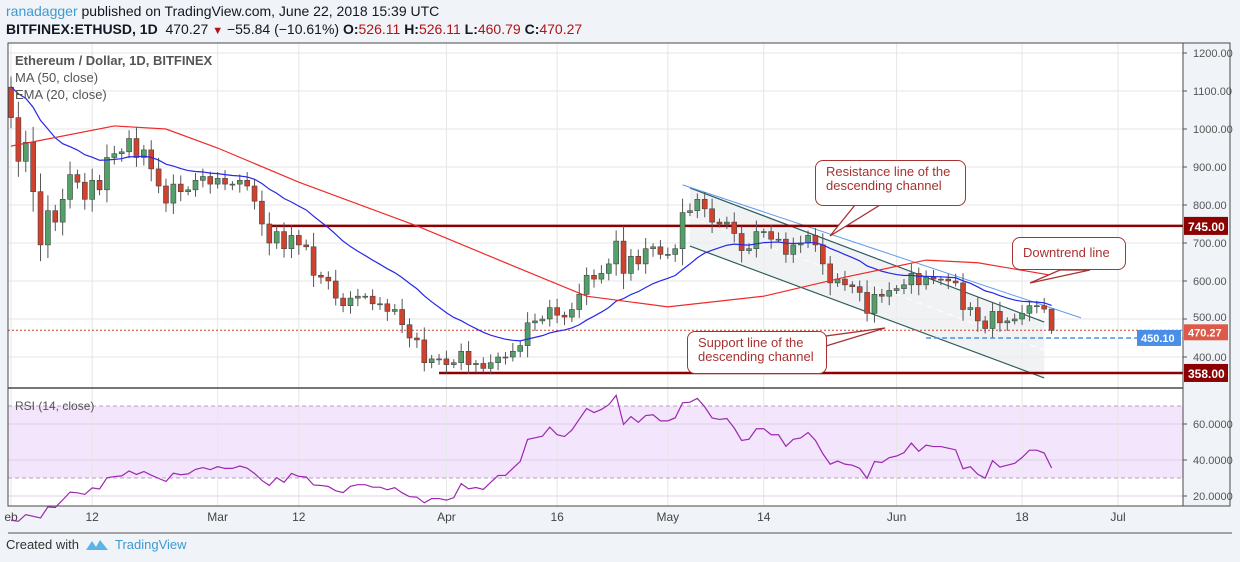  What do you see at coordinates (150, 544) in the screenshot?
I see `tradingview-link: TradingView` at bounding box center [150, 544].